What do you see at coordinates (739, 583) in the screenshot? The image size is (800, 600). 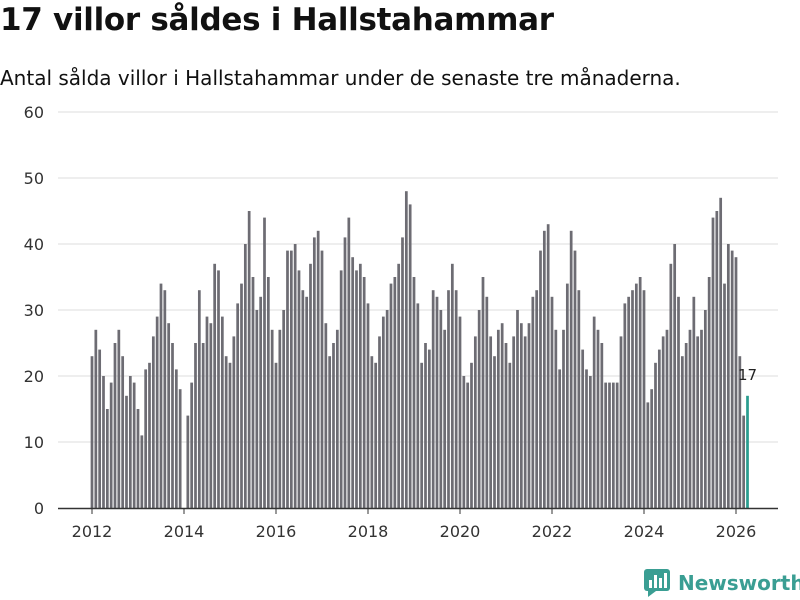 I see `brand-name: Newsworthy` at bounding box center [739, 583].